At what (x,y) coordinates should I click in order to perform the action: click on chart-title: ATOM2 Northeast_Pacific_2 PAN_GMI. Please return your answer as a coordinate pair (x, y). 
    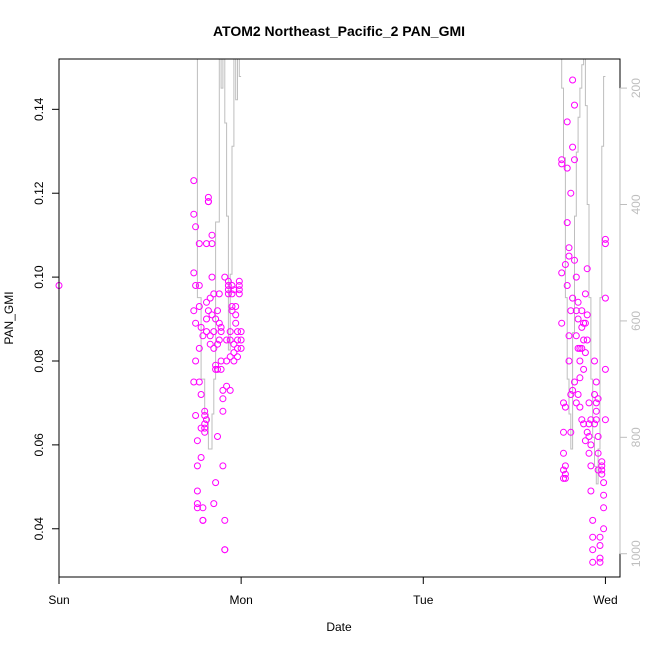
    Looking at the image, I should click on (339, 31).